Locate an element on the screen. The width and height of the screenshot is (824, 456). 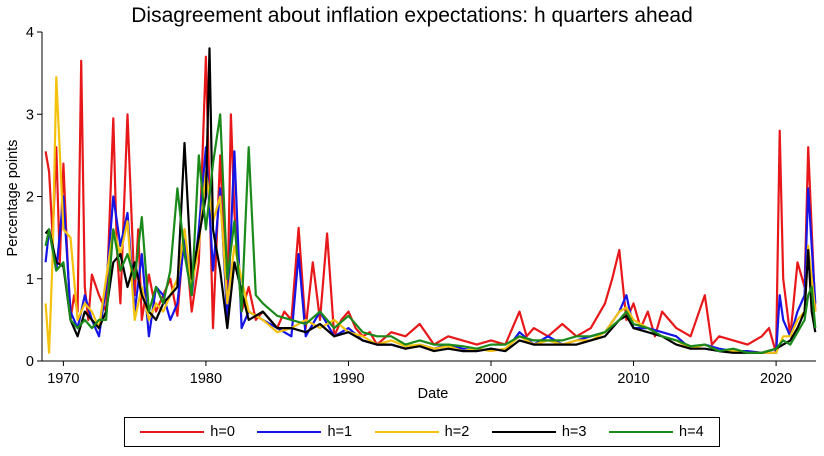
legend-item: h=0 is located at coordinates (187, 432).